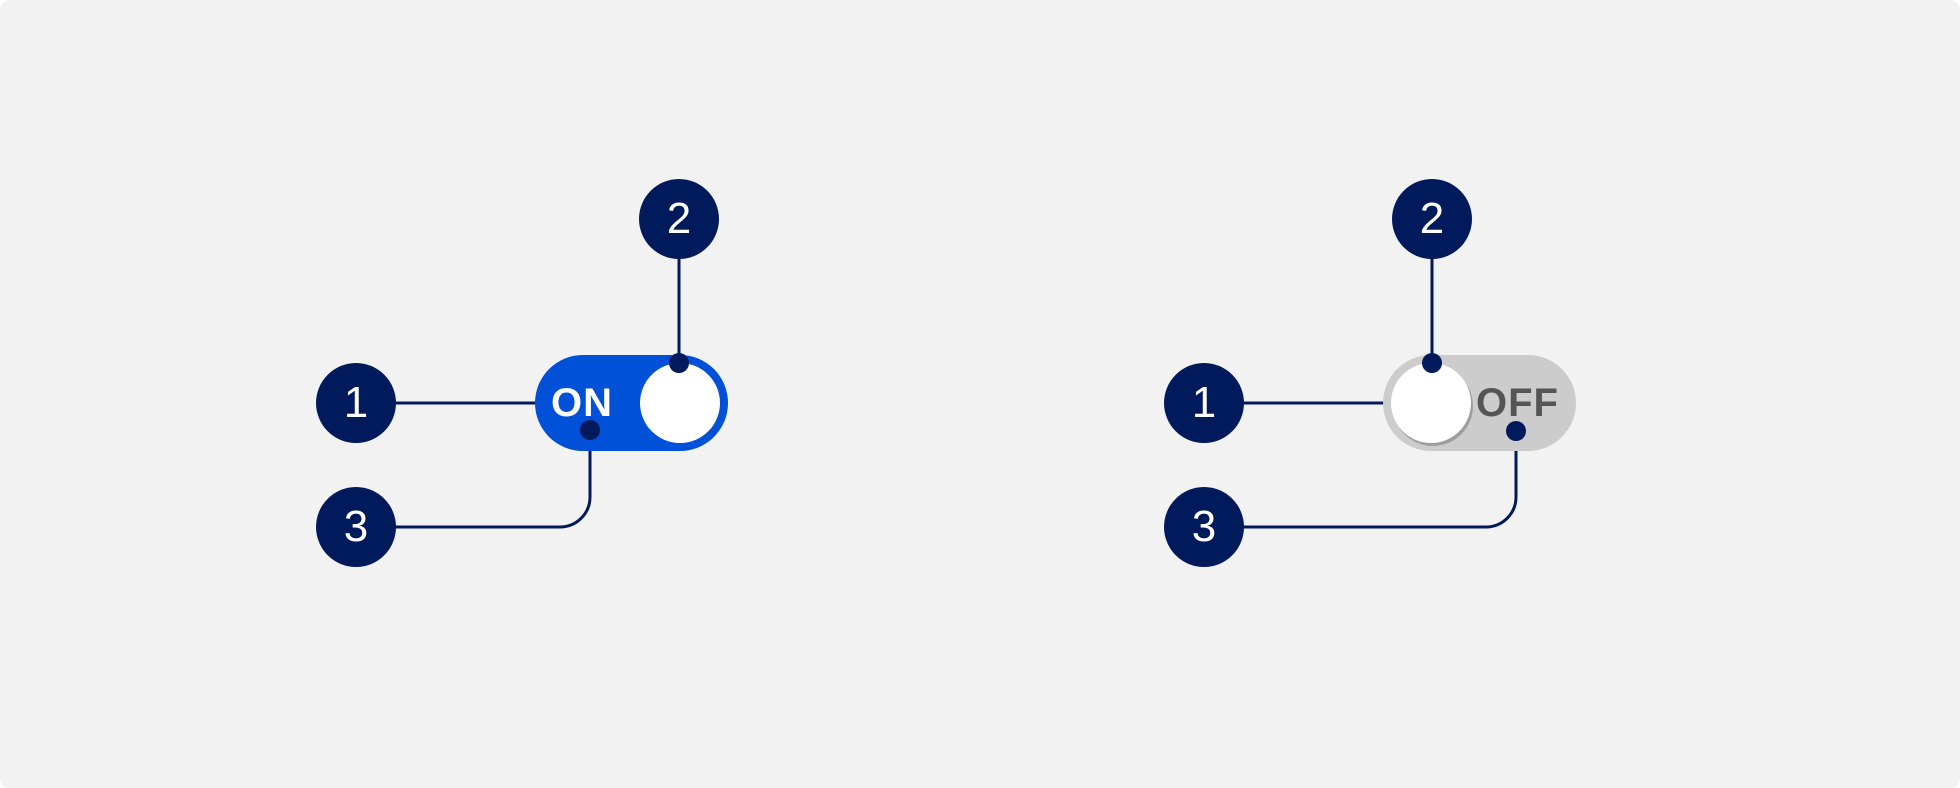  I want to click on callout-badge-off-3: 3, so click(1204, 527).